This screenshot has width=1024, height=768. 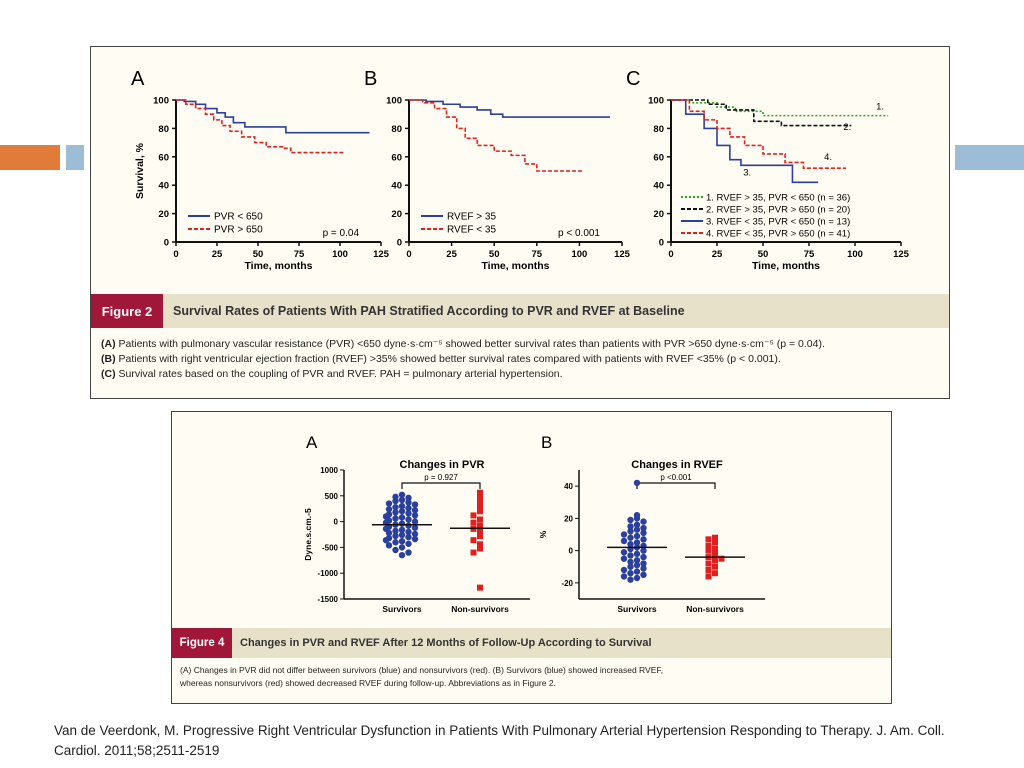 I want to click on dotplot-y-tick-label-a: -500, so click(x=330, y=547).